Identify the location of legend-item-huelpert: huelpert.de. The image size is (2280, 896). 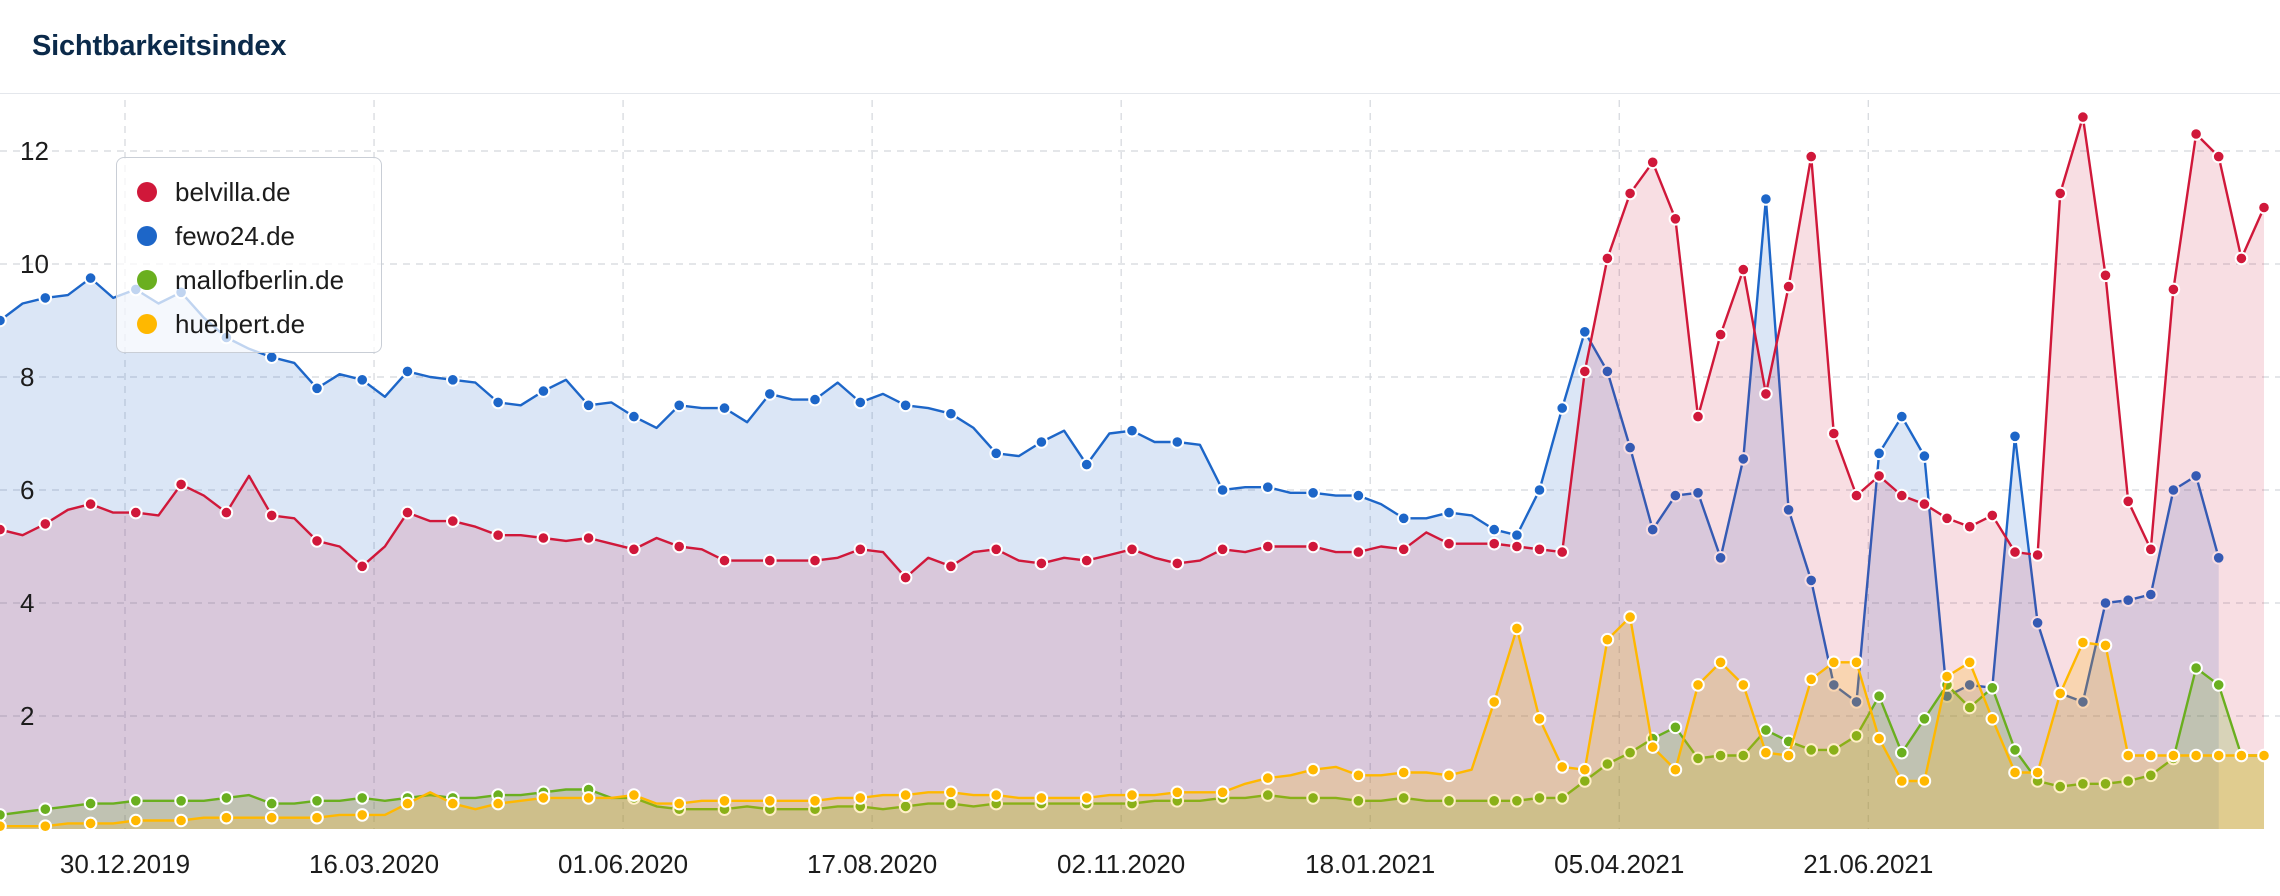
(259, 324).